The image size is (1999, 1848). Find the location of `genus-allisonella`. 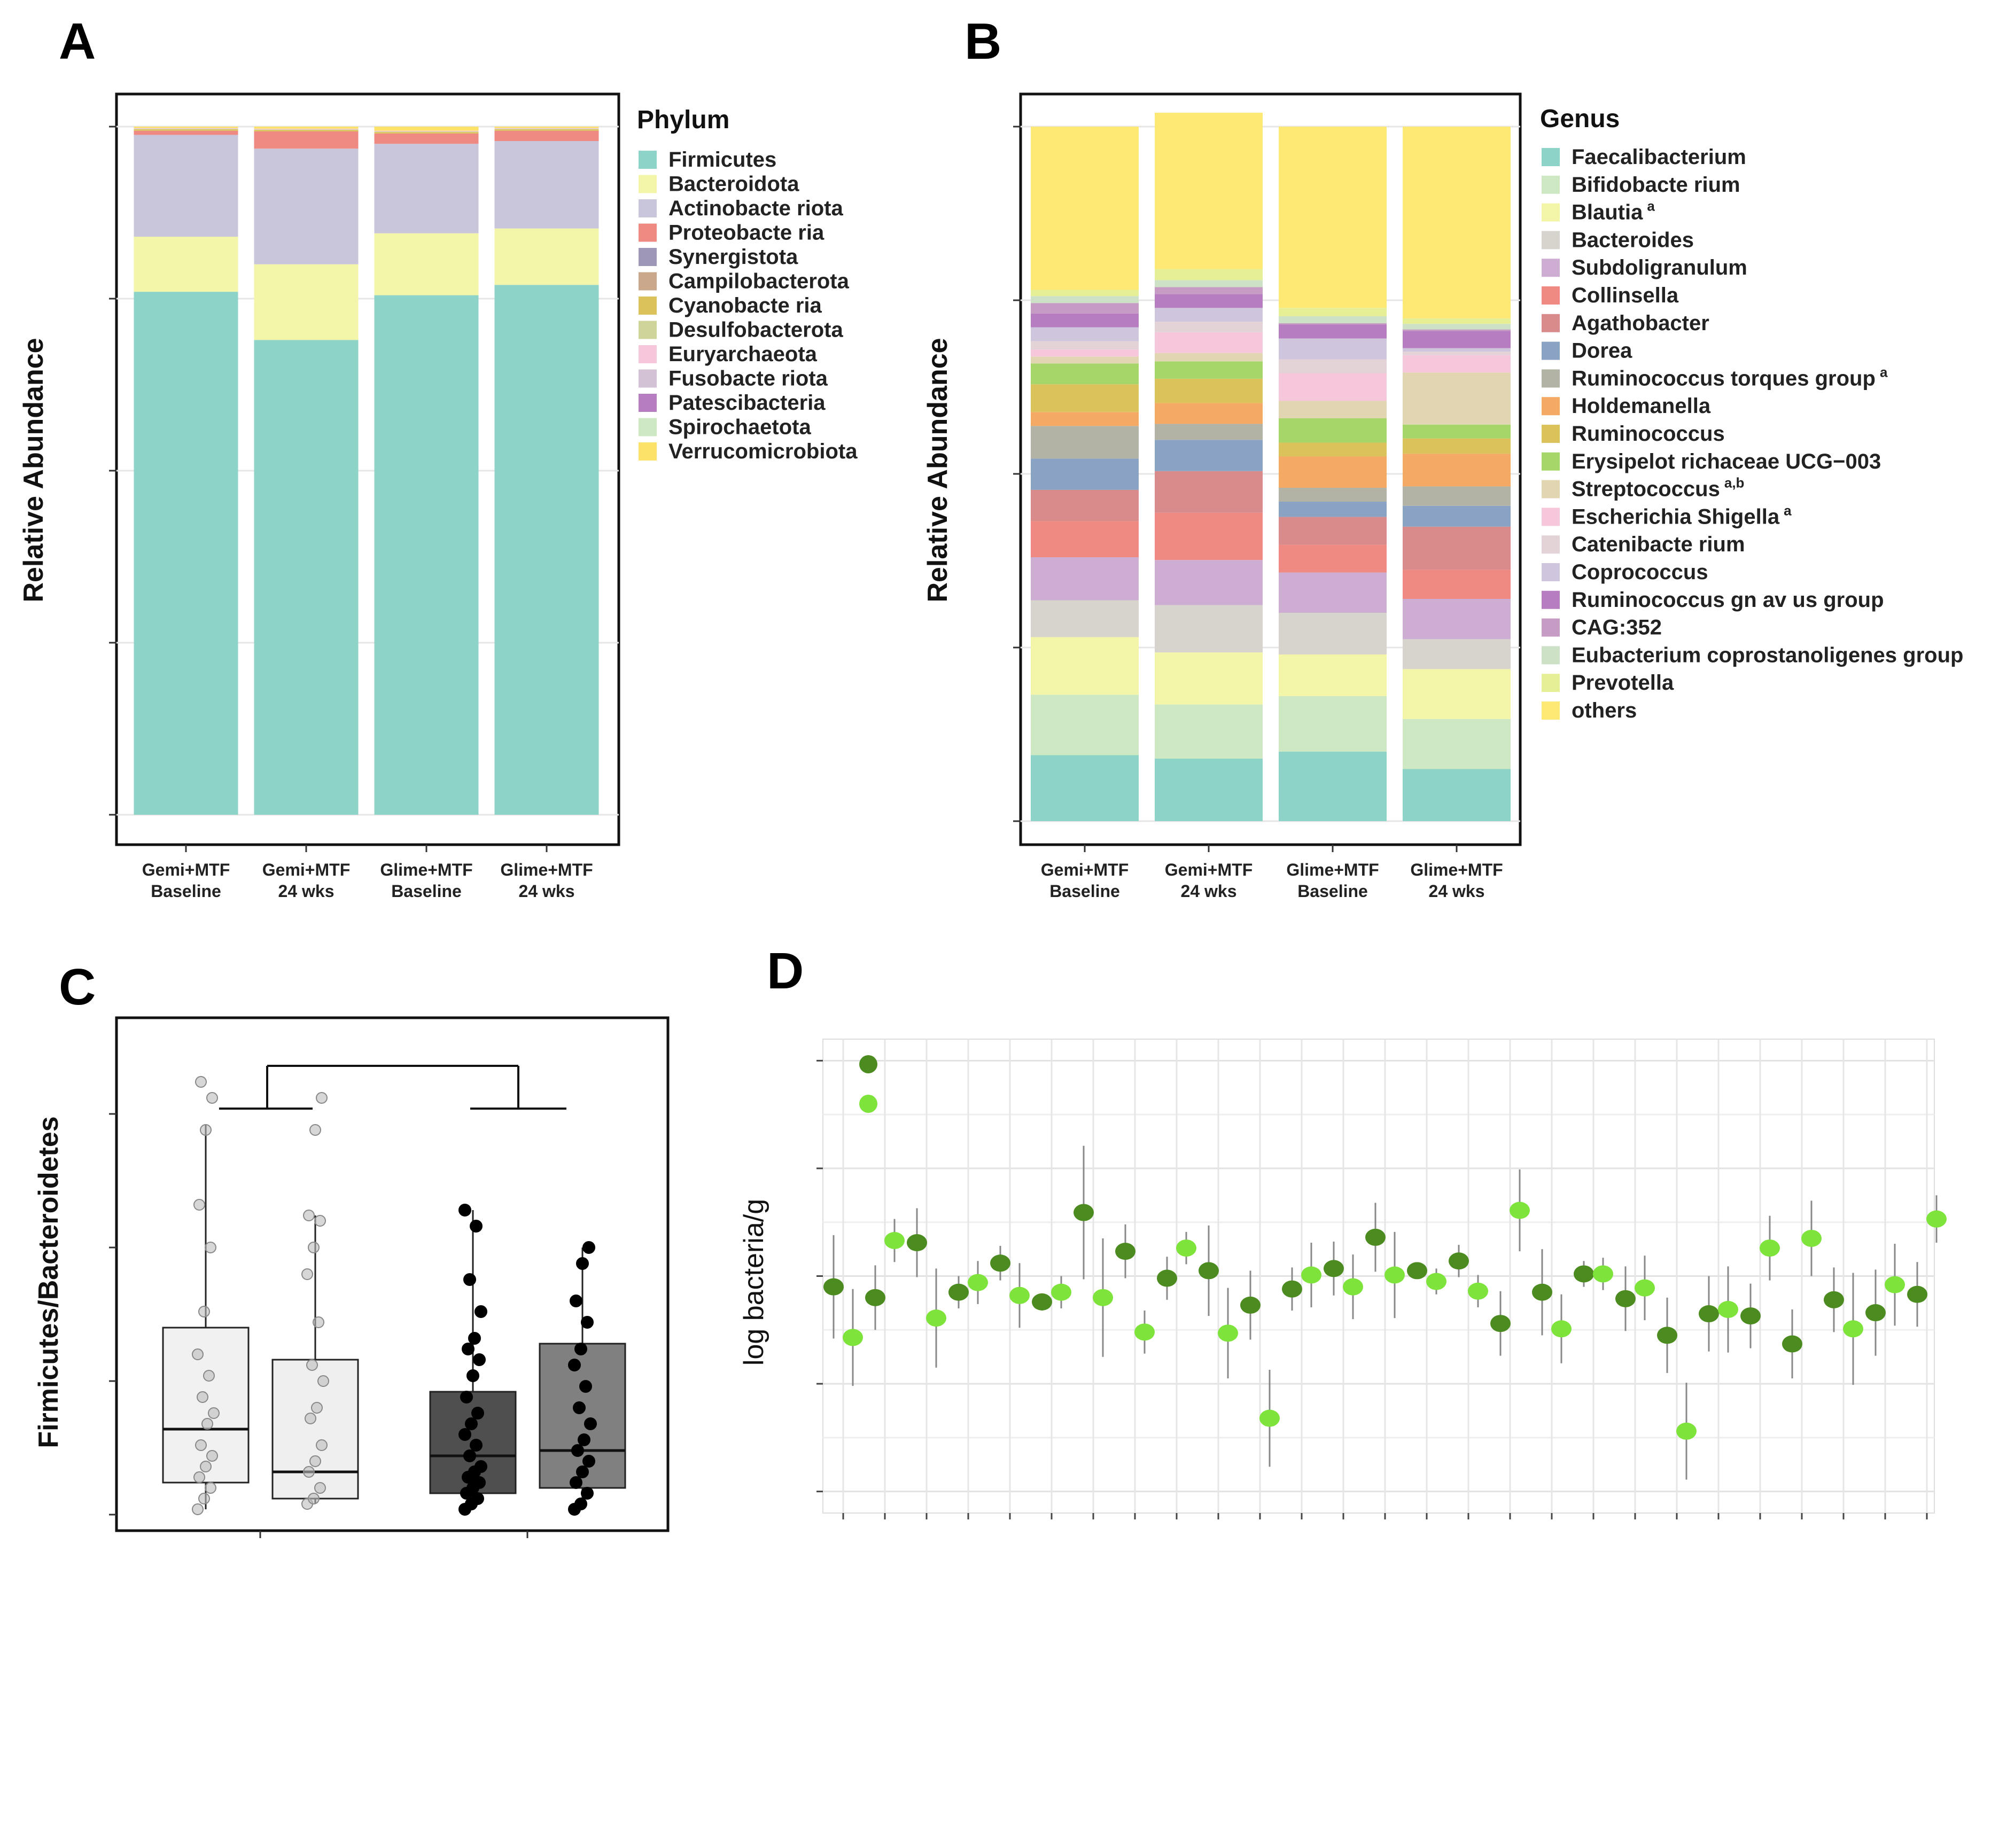

genus-allisonella is located at coordinates (885, 1274).